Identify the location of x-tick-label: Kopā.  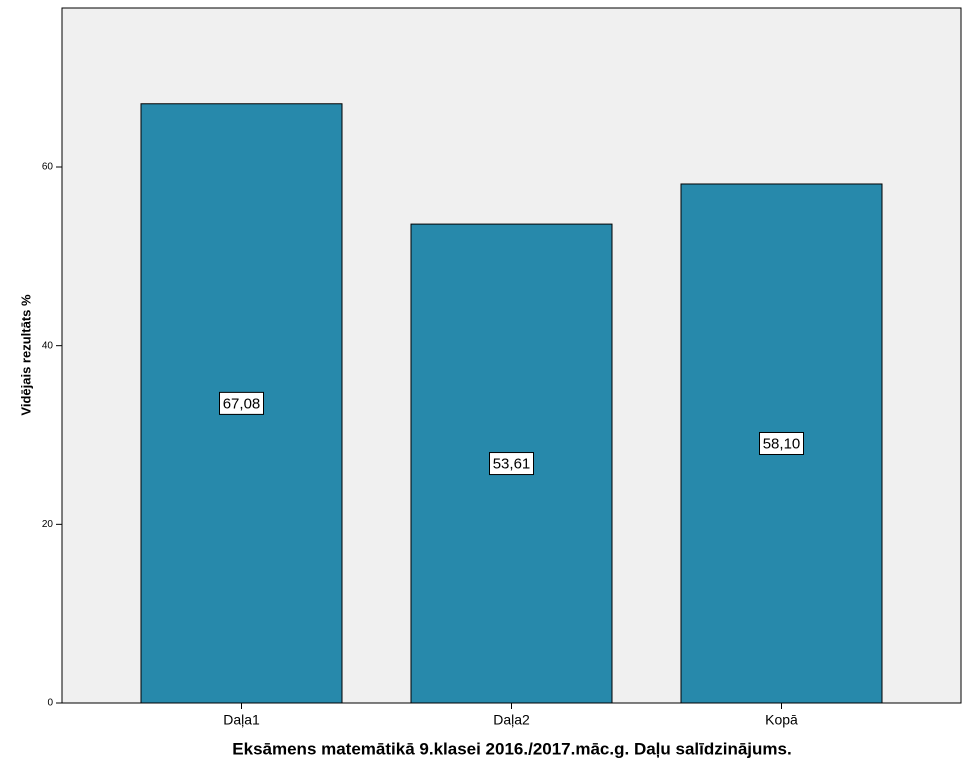
(781, 720).